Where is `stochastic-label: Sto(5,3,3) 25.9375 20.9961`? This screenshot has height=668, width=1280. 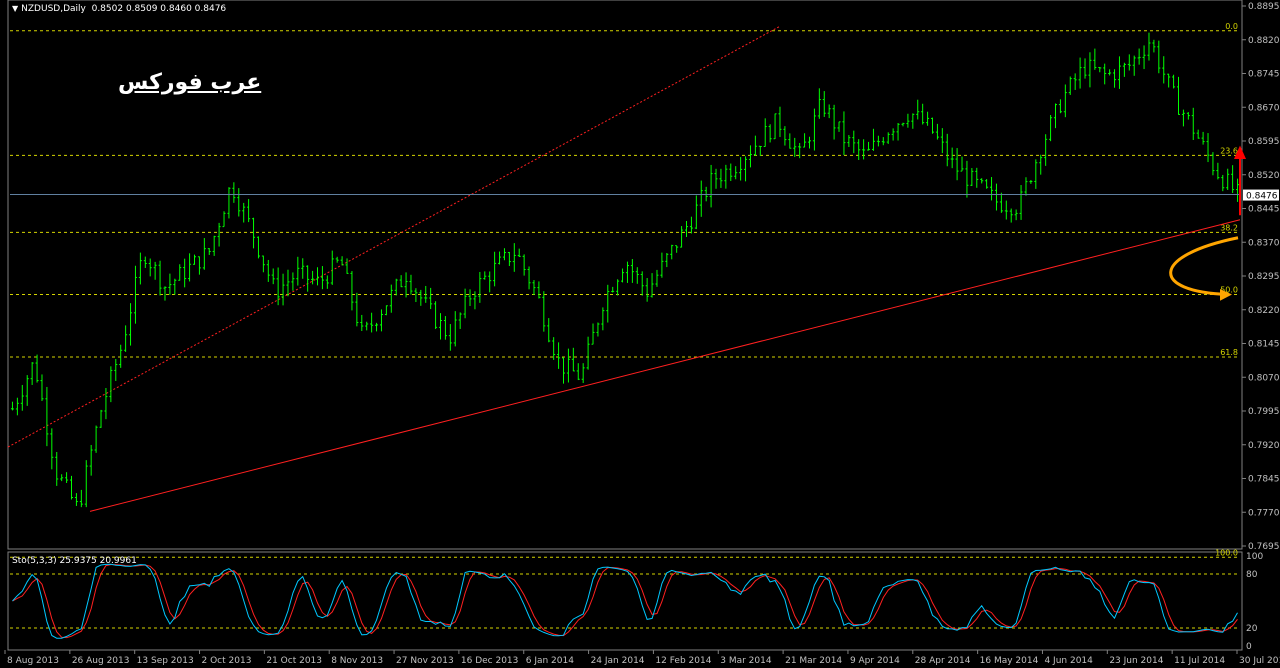 stochastic-label: Sto(5,3,3) 25.9375 20.9961 is located at coordinates (74, 561).